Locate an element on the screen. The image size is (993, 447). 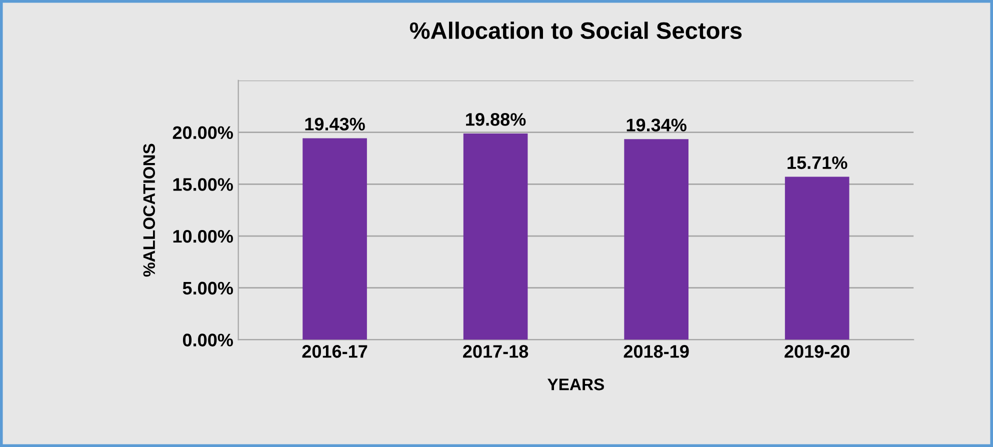
x-tick-label: 2016-17 is located at coordinates (335, 351).